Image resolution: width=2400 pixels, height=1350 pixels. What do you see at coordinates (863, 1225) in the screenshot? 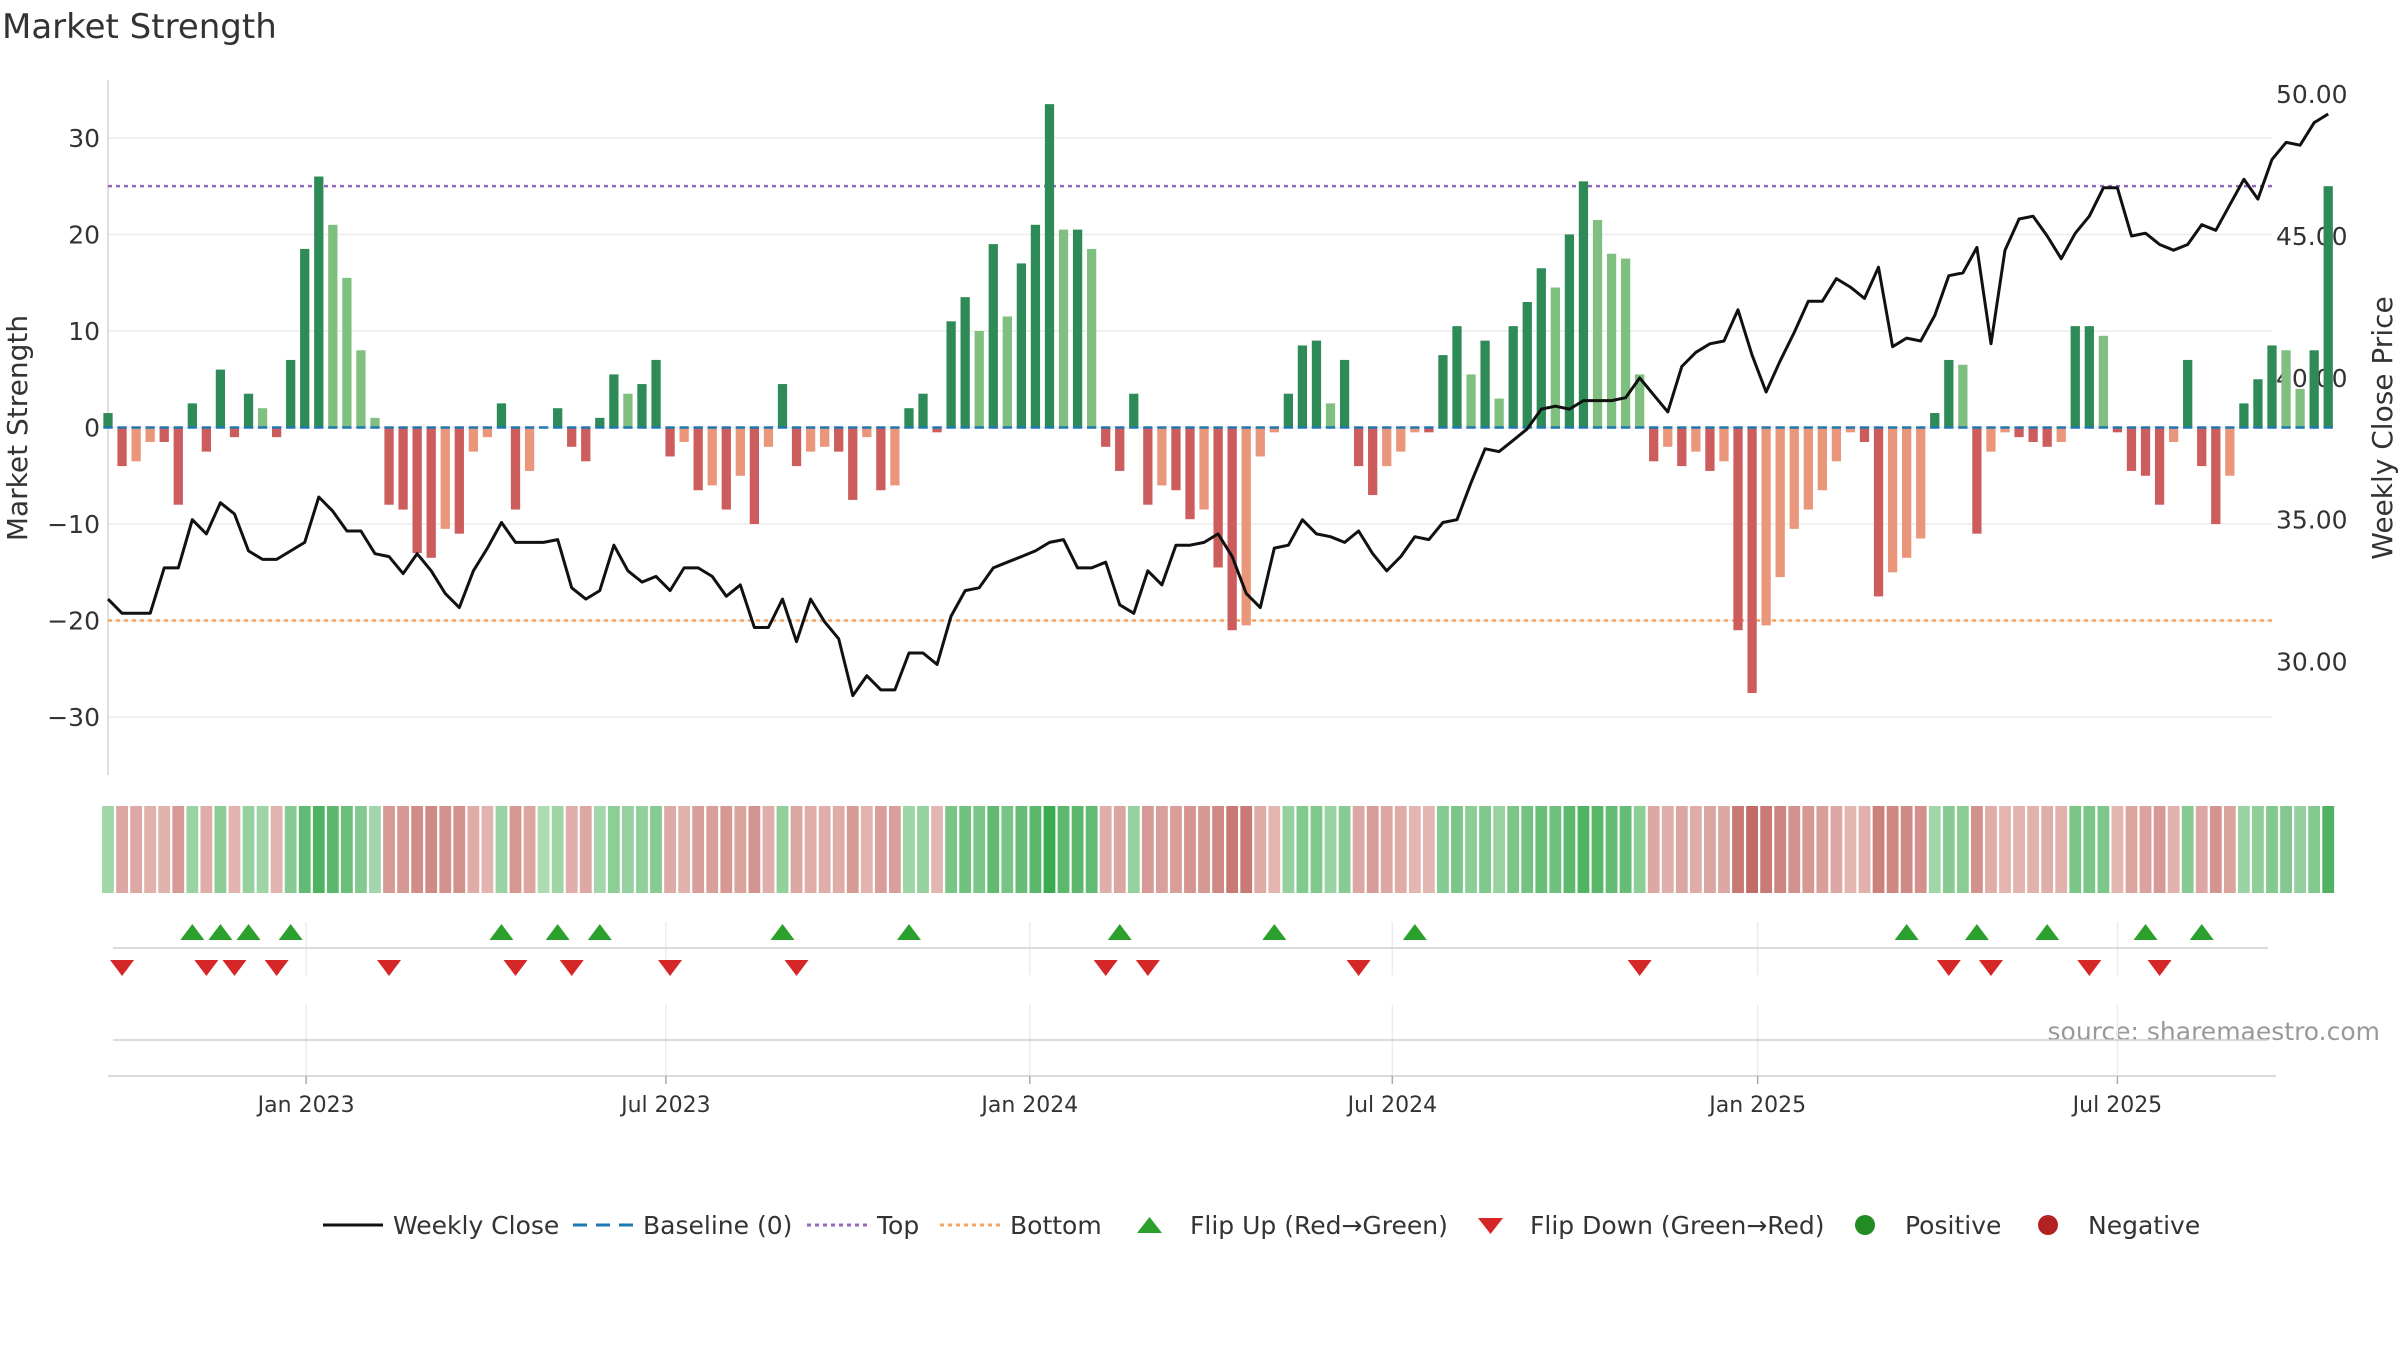
I see `legend-top: Top` at bounding box center [863, 1225].